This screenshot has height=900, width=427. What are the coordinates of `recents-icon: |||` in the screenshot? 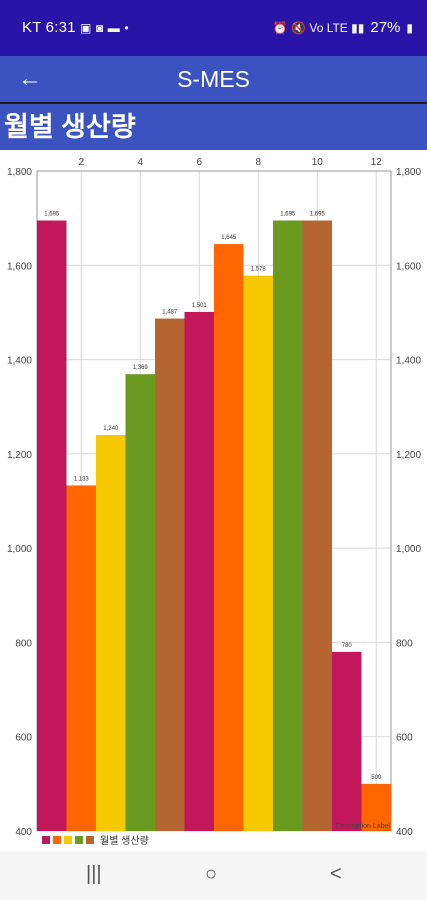 It's located at (94, 874).